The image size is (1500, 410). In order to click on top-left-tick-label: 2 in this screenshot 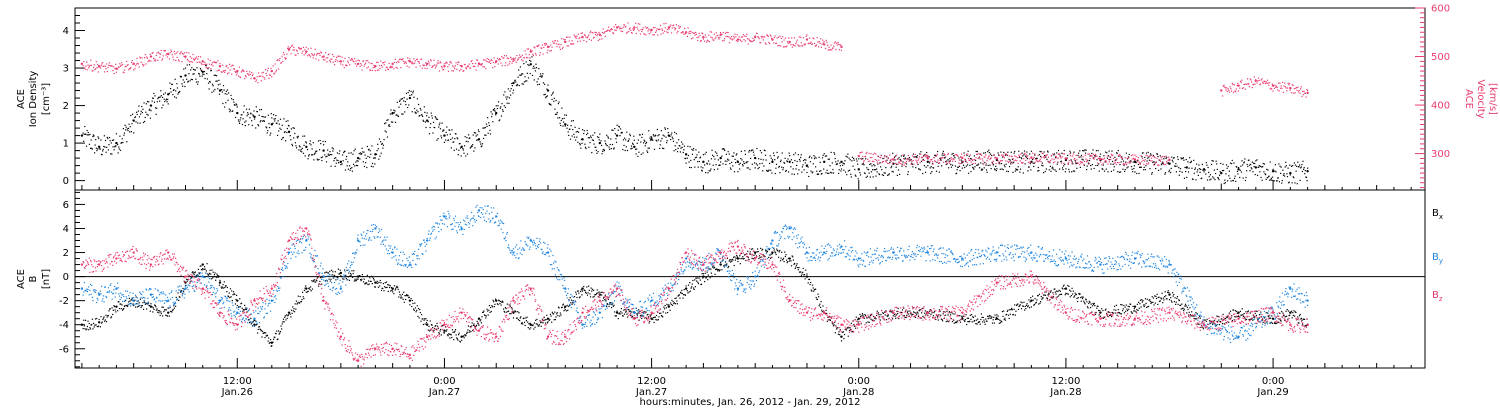, I will do `click(66, 106)`.